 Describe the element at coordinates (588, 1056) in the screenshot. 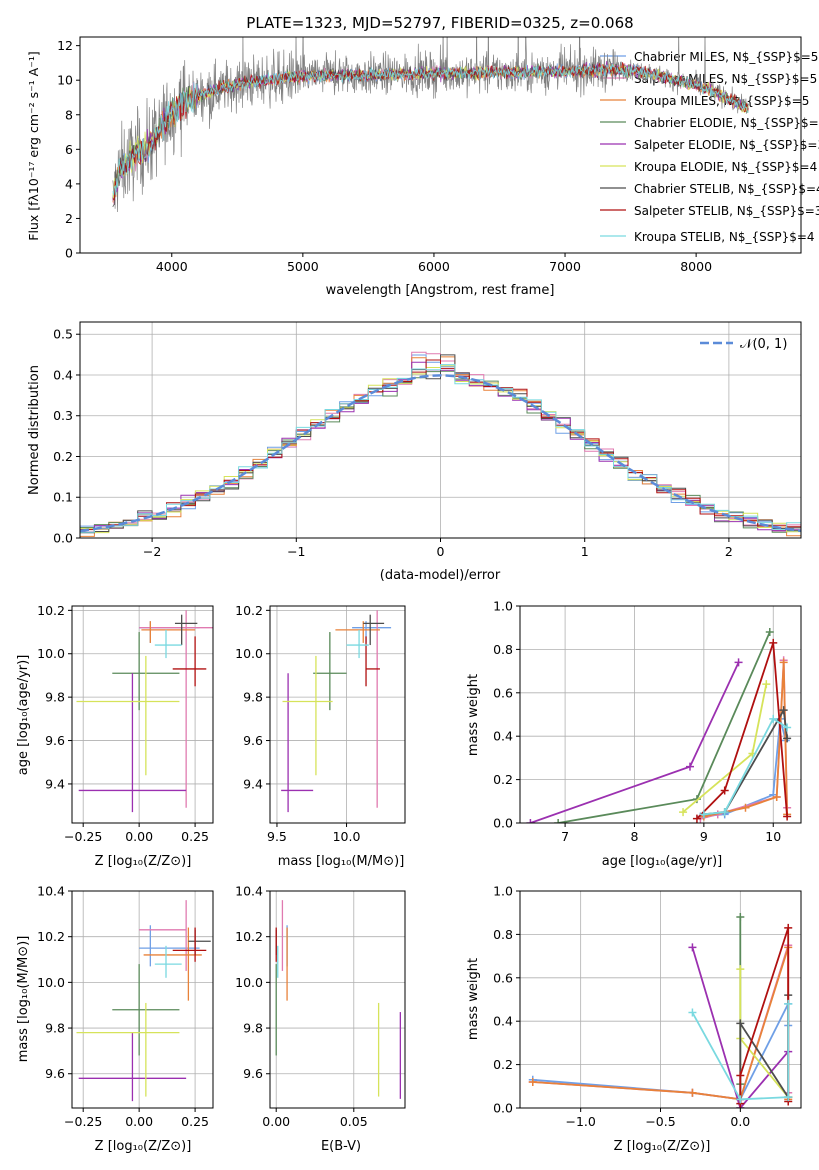

I see `weight-vs-z-panel: Z [log₁₀(Z/Z⊙)] mass weight` at that location.